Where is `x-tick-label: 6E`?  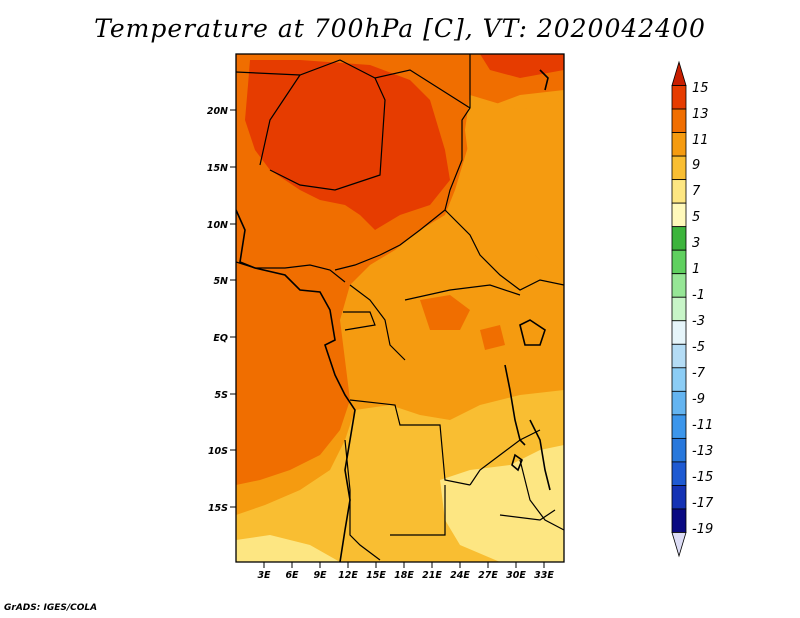
x-tick-label: 6E is located at coordinates (292, 575).